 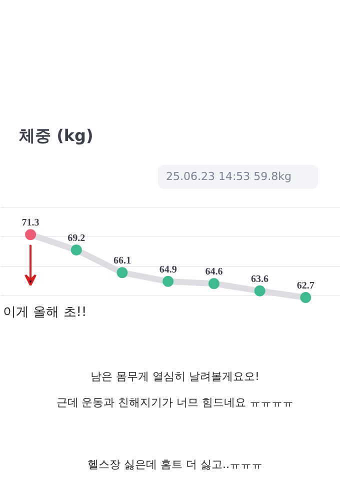 What do you see at coordinates (305, 286) in the screenshot?
I see `data-label: 62.7` at bounding box center [305, 286].